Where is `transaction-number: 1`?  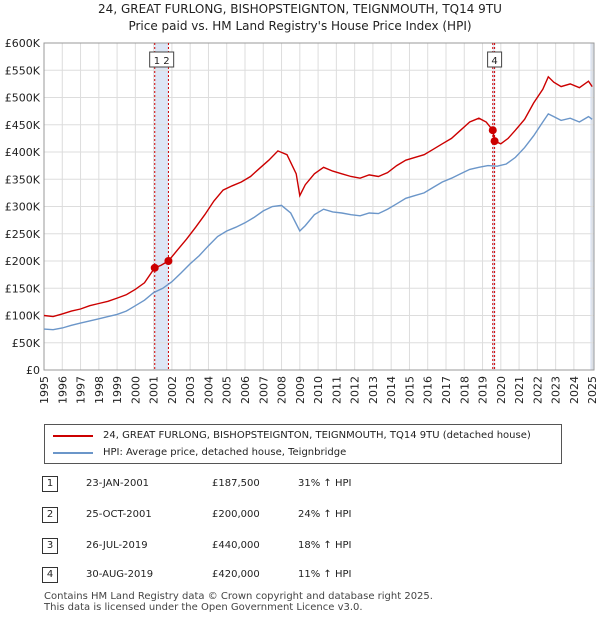
transaction-number: 1 is located at coordinates (50, 484).